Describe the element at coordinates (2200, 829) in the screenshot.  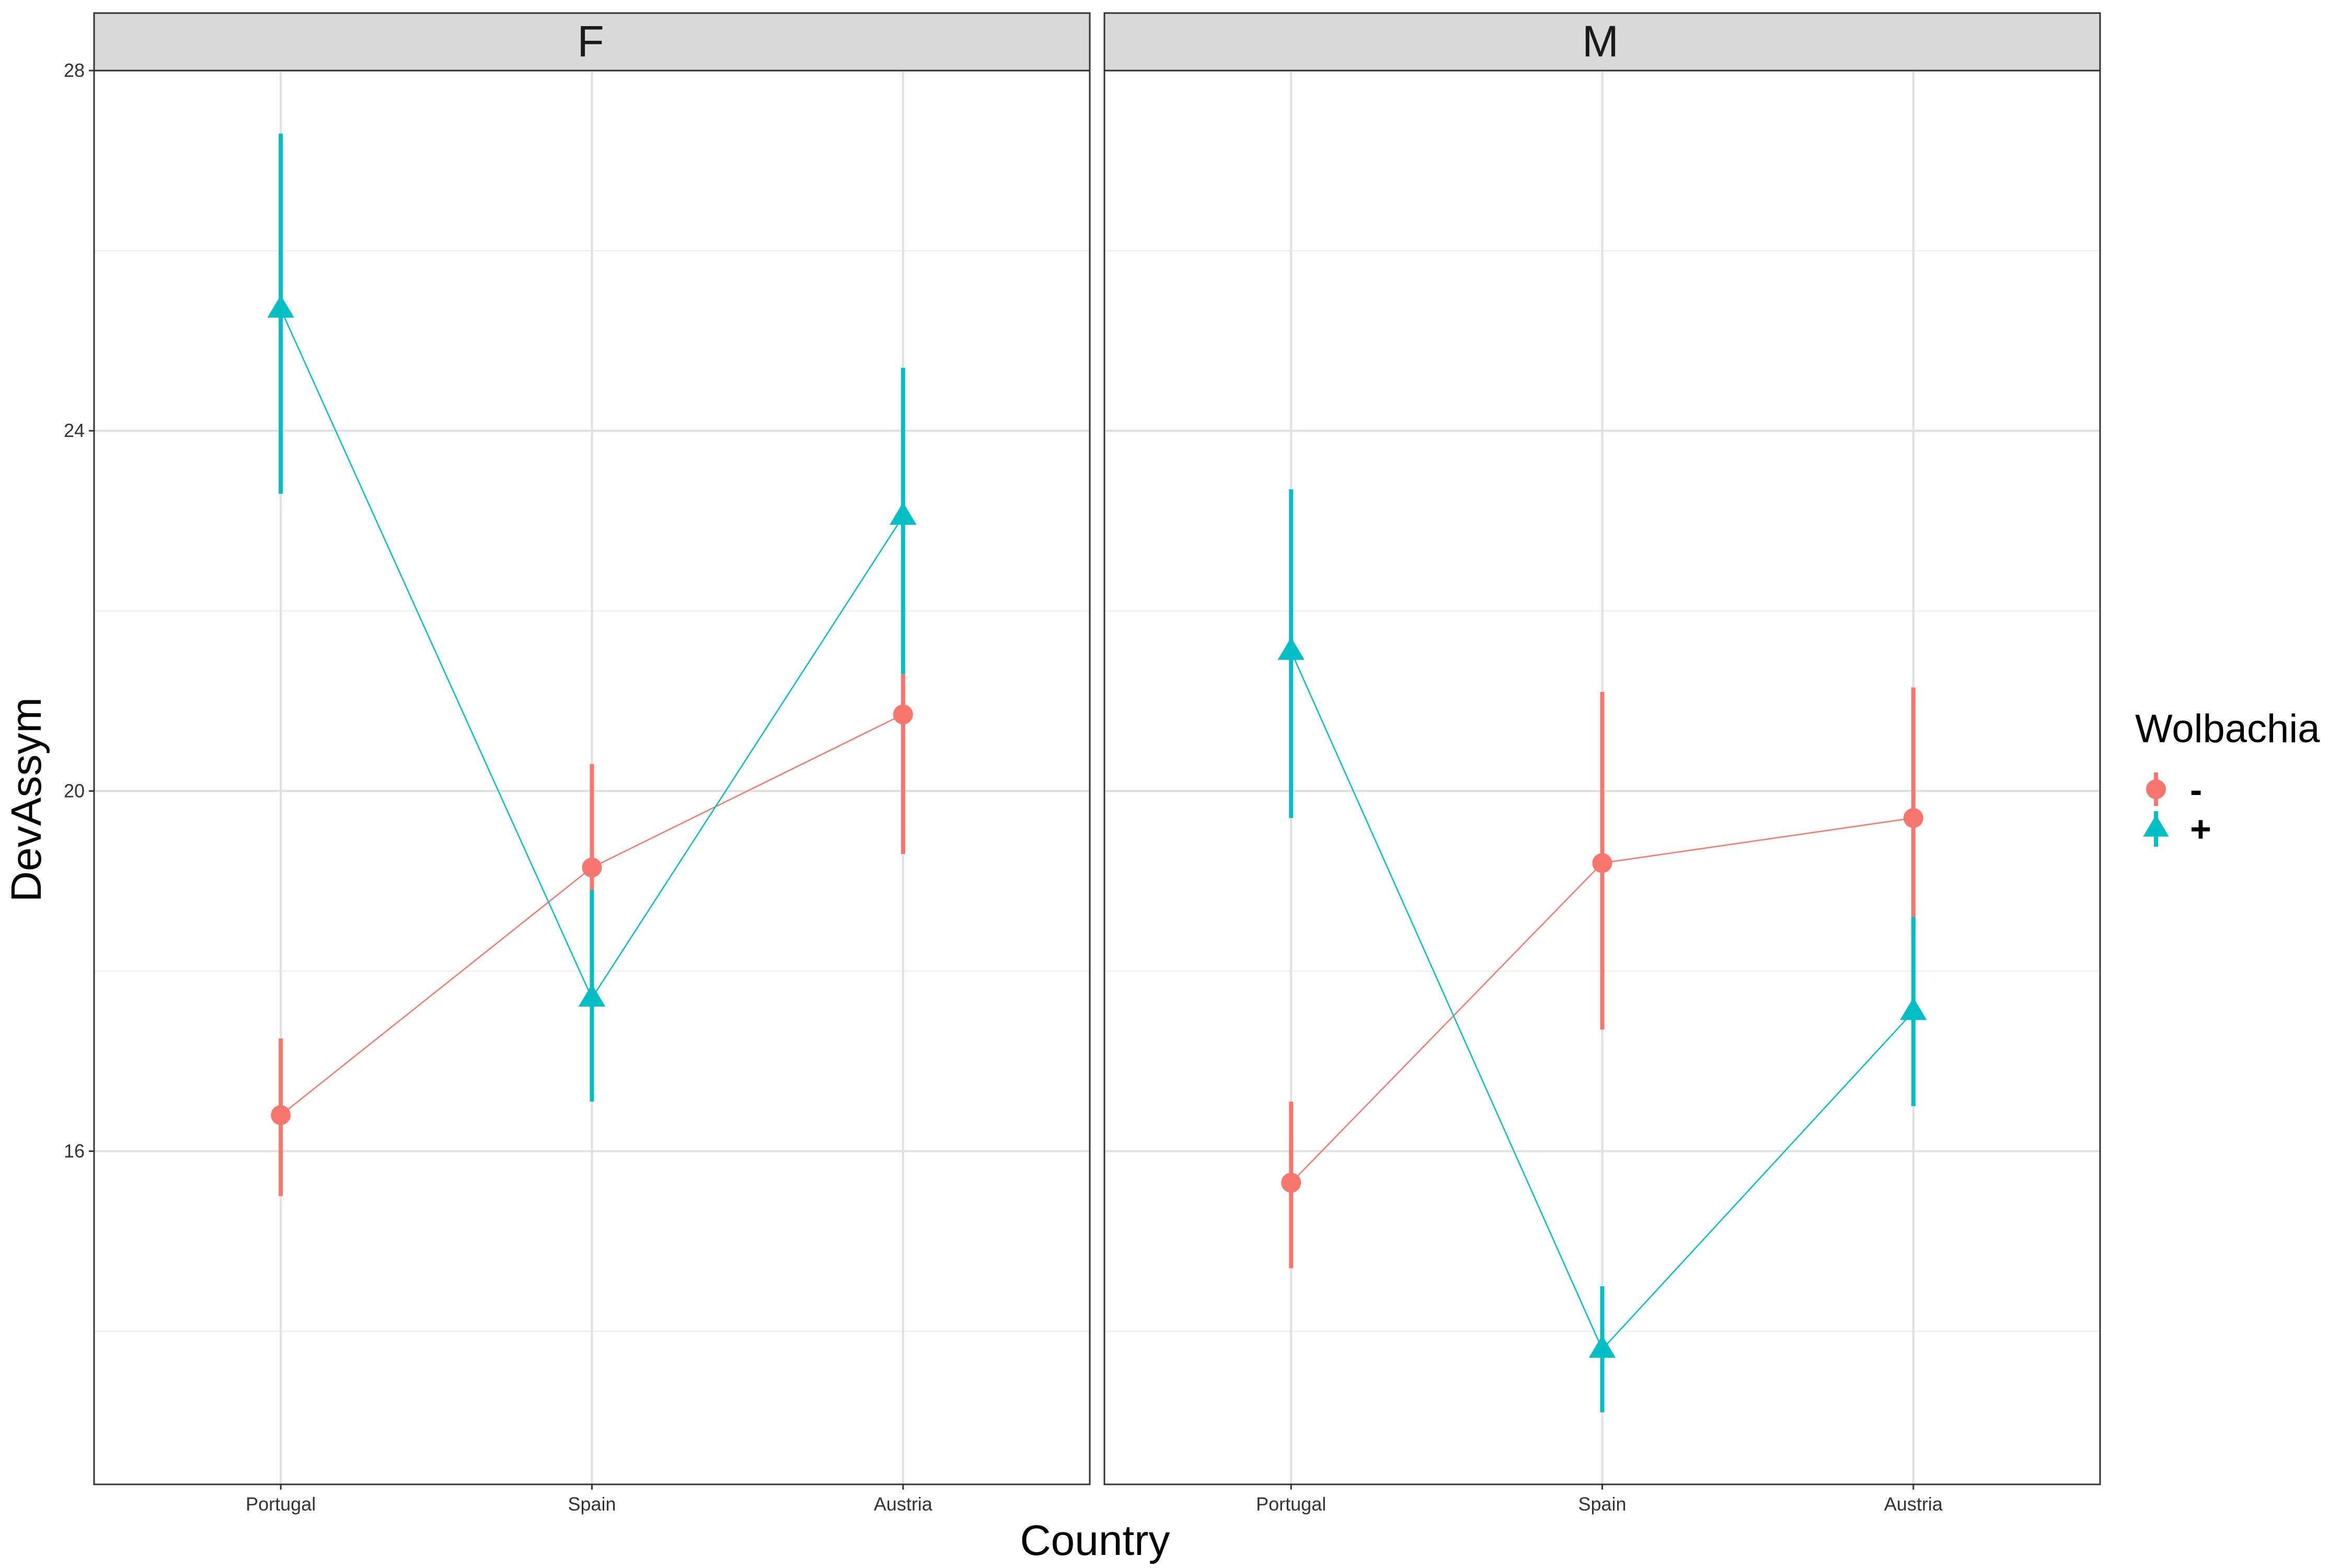
I see `legend-label-plus: +` at that location.